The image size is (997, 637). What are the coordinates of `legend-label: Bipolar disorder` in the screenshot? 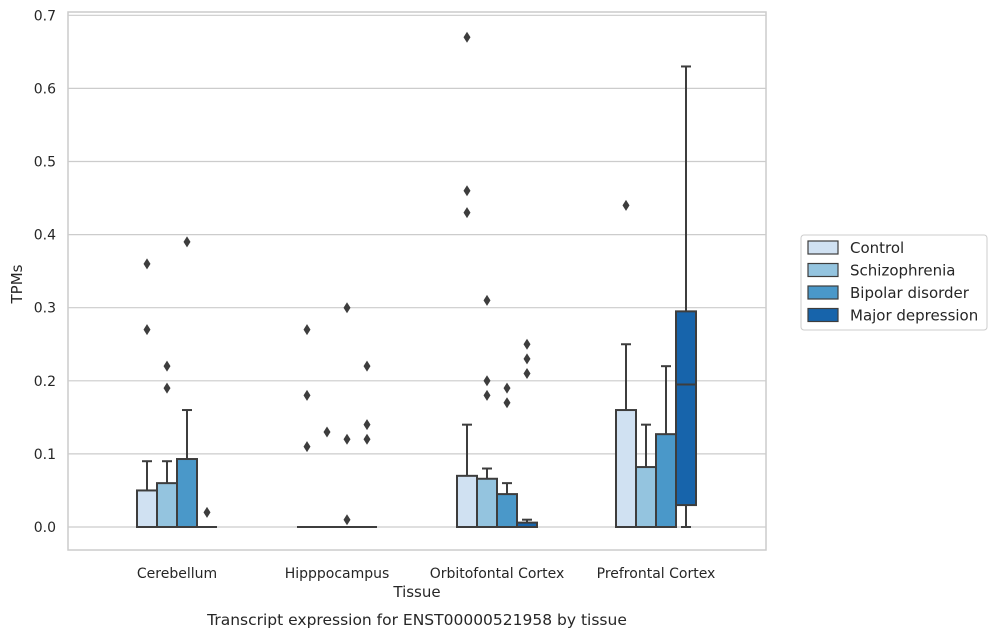 It's located at (910, 293).